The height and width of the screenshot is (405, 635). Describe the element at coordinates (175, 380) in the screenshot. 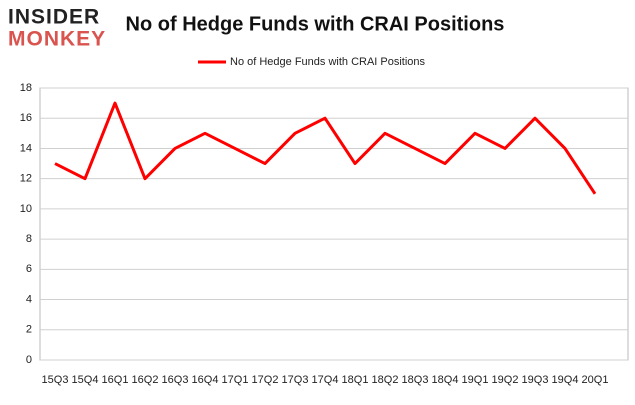

I see `x-tick-label: 16Q3` at that location.